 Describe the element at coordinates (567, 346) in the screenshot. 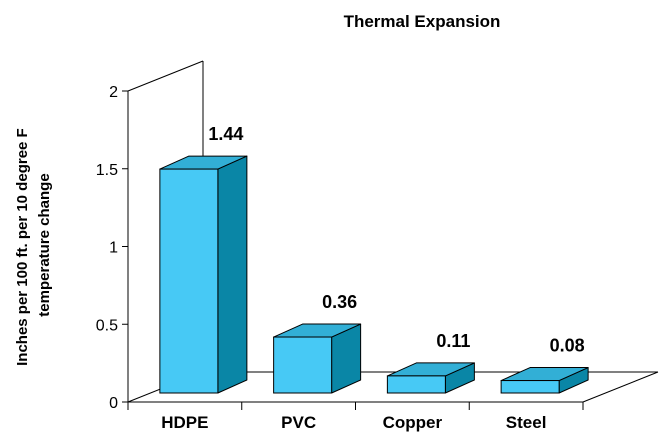

I see `data-label: 0.08` at that location.